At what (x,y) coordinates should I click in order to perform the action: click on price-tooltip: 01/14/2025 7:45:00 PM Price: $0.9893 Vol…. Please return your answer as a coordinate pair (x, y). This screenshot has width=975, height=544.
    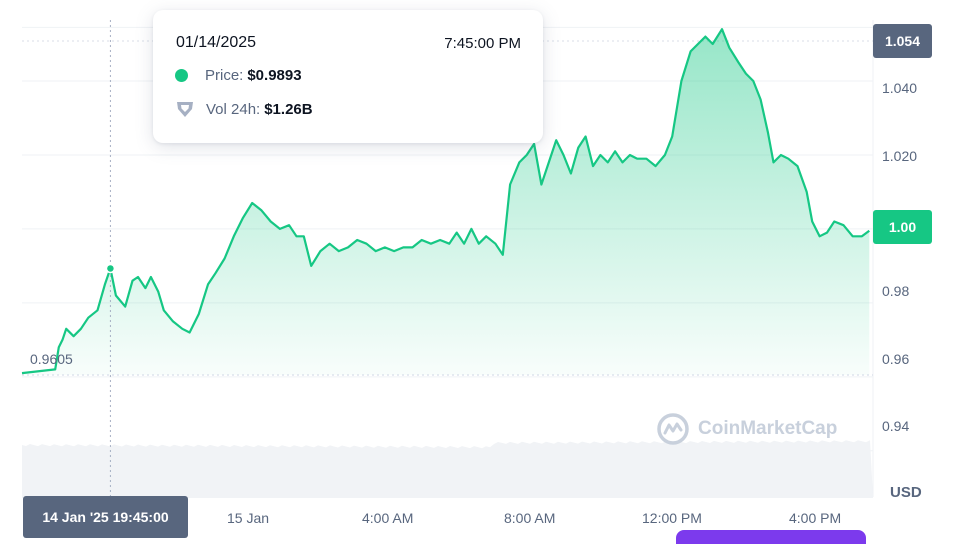
    Looking at the image, I should click on (348, 76).